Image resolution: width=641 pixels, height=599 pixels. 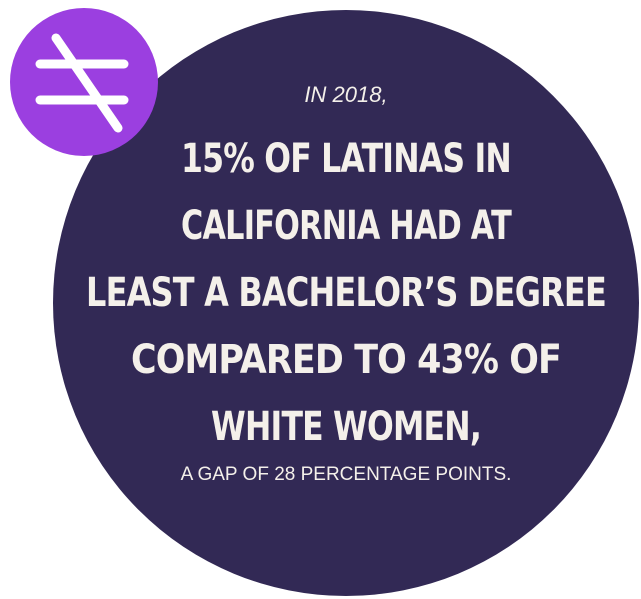 What do you see at coordinates (82, 83) in the screenshot?
I see `logo-icon` at bounding box center [82, 83].